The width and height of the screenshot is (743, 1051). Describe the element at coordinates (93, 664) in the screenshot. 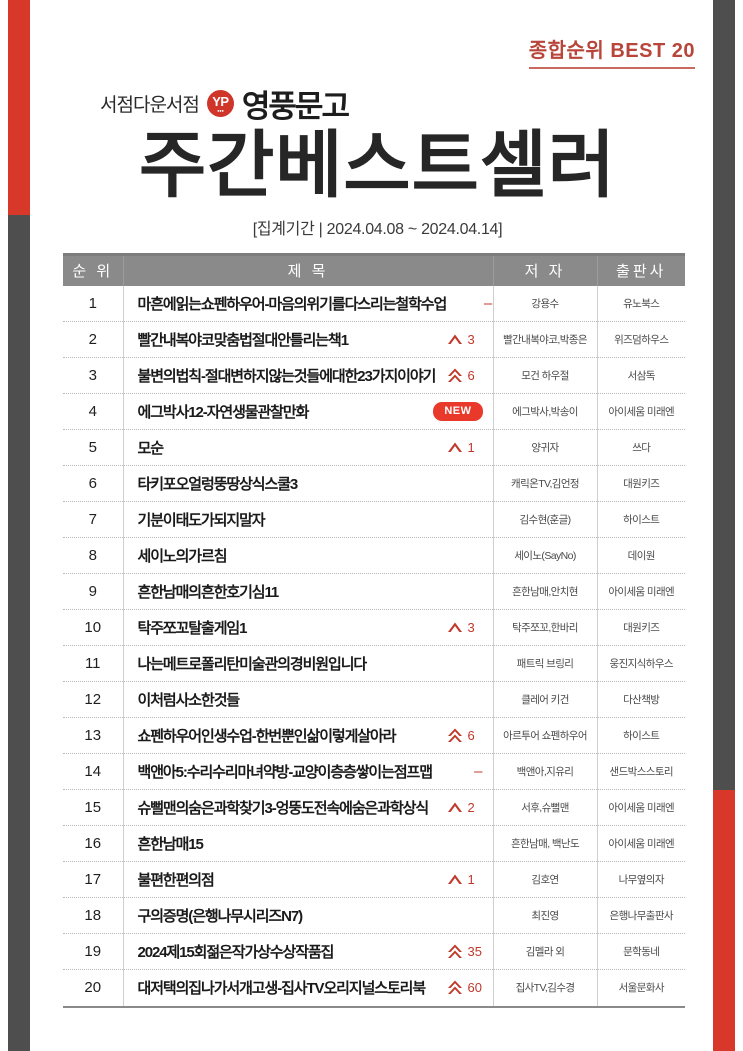

I see `rank-cell: 11` at that location.